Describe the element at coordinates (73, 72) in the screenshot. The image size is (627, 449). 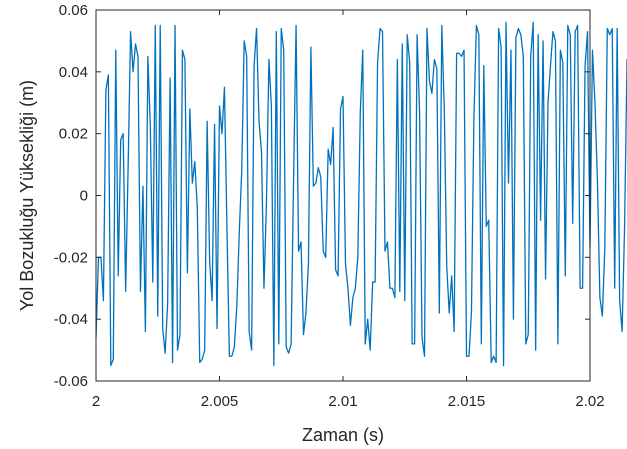
I see `y-tick-label: 0.04` at that location.